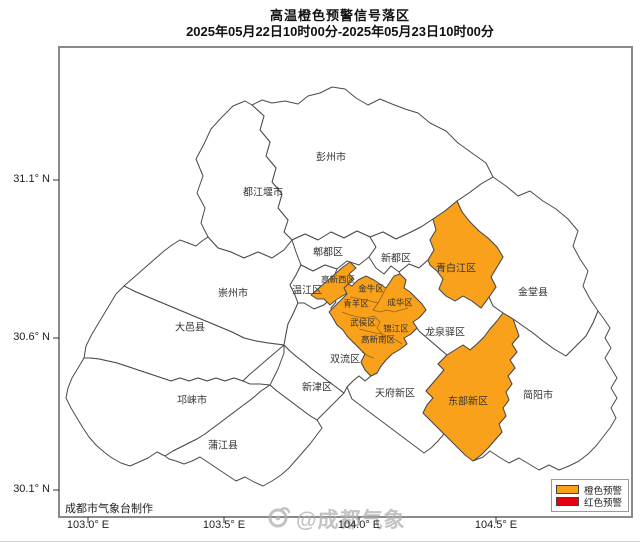  Describe the element at coordinates (109, 509) in the screenshot. I see `attribution-text: 成都市气象台制作` at that location.